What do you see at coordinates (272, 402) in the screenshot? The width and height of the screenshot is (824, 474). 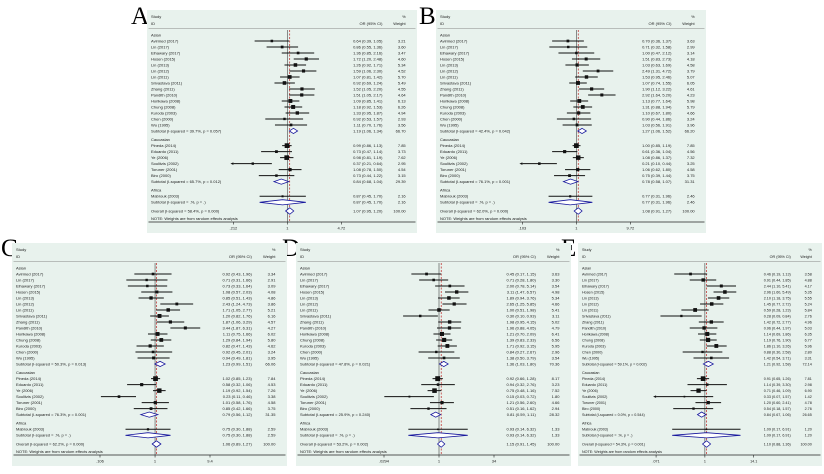 I see `svg-text: 4.58` at bounding box center [272, 402].